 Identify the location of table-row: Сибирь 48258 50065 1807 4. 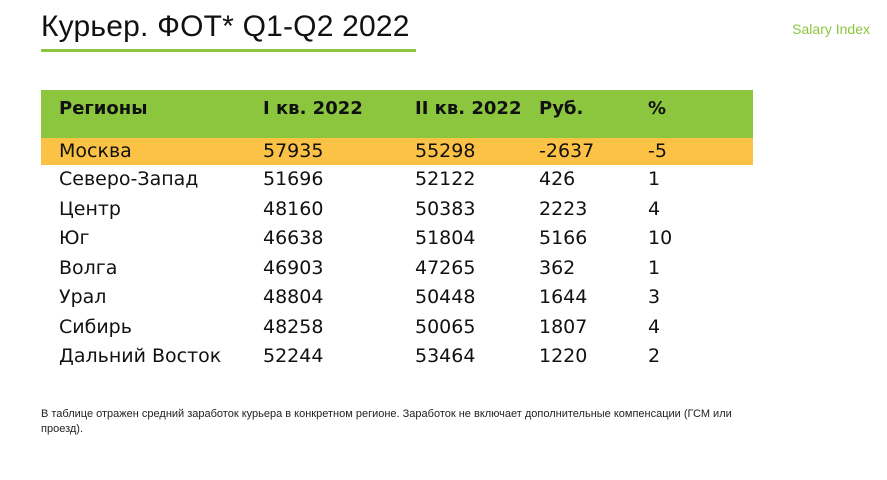
(397, 328).